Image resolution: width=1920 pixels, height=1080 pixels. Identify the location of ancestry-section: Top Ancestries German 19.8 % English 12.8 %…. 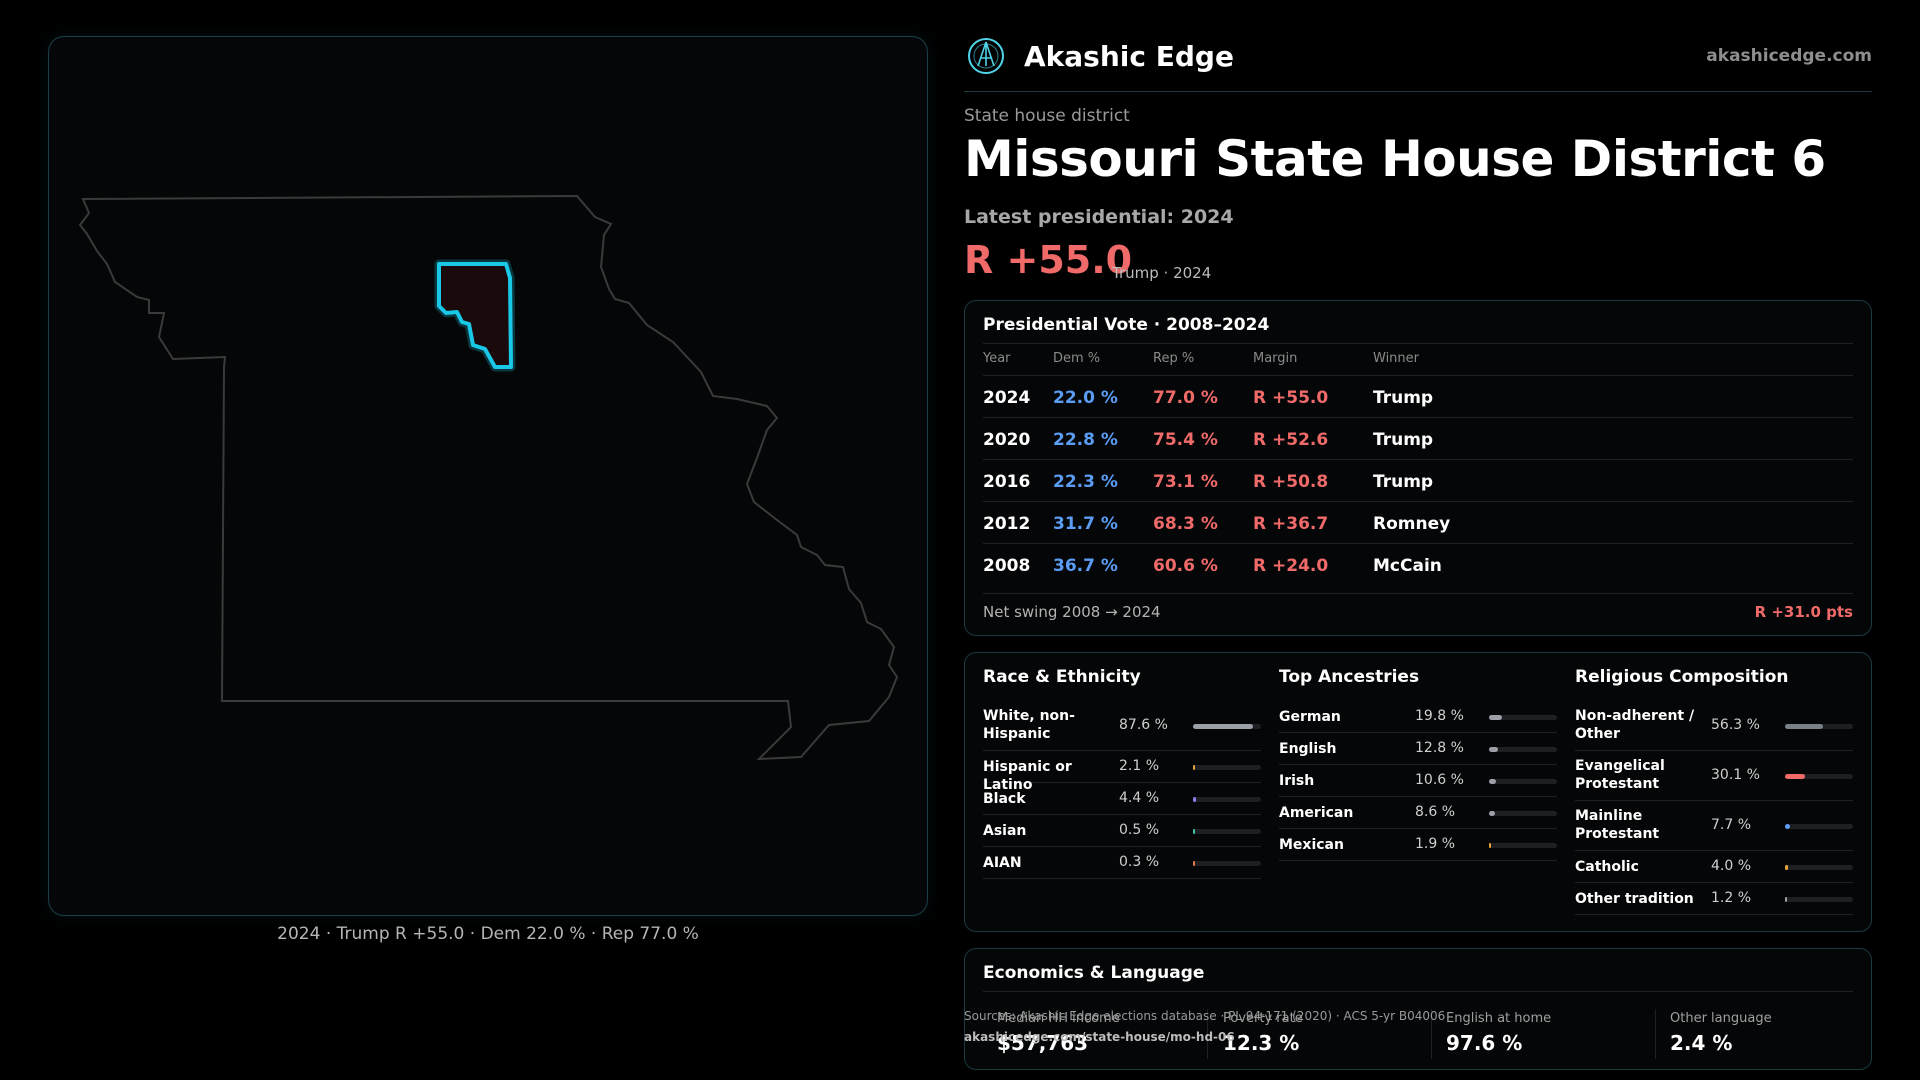
(1418, 764).